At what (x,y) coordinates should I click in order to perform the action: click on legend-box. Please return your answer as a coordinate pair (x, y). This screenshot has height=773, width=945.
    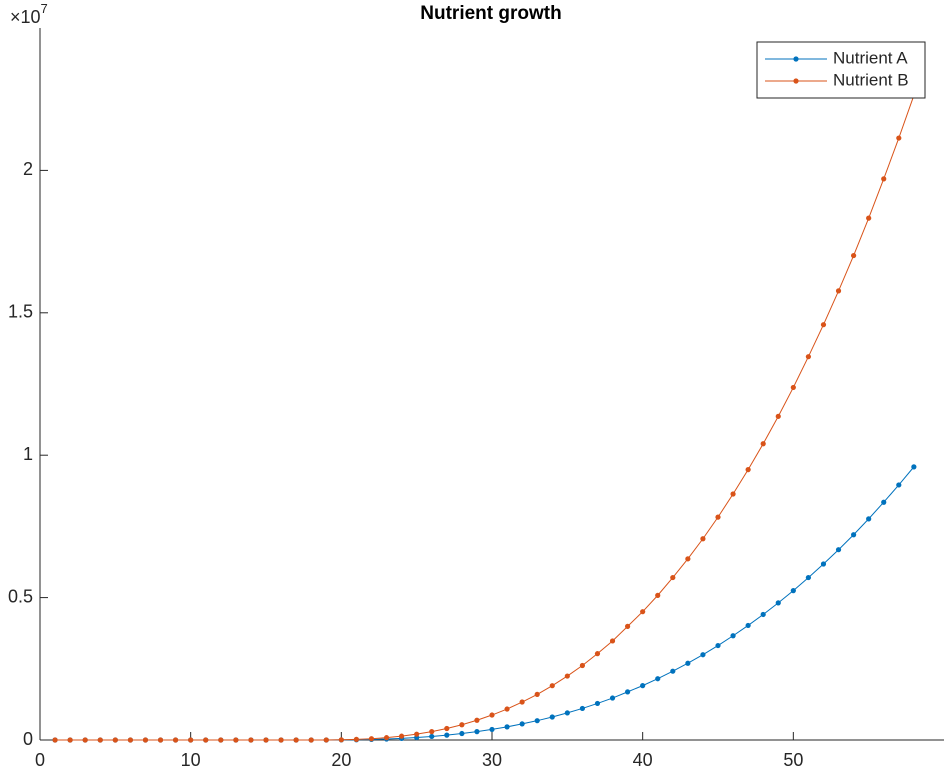
    Looking at the image, I should click on (841, 70).